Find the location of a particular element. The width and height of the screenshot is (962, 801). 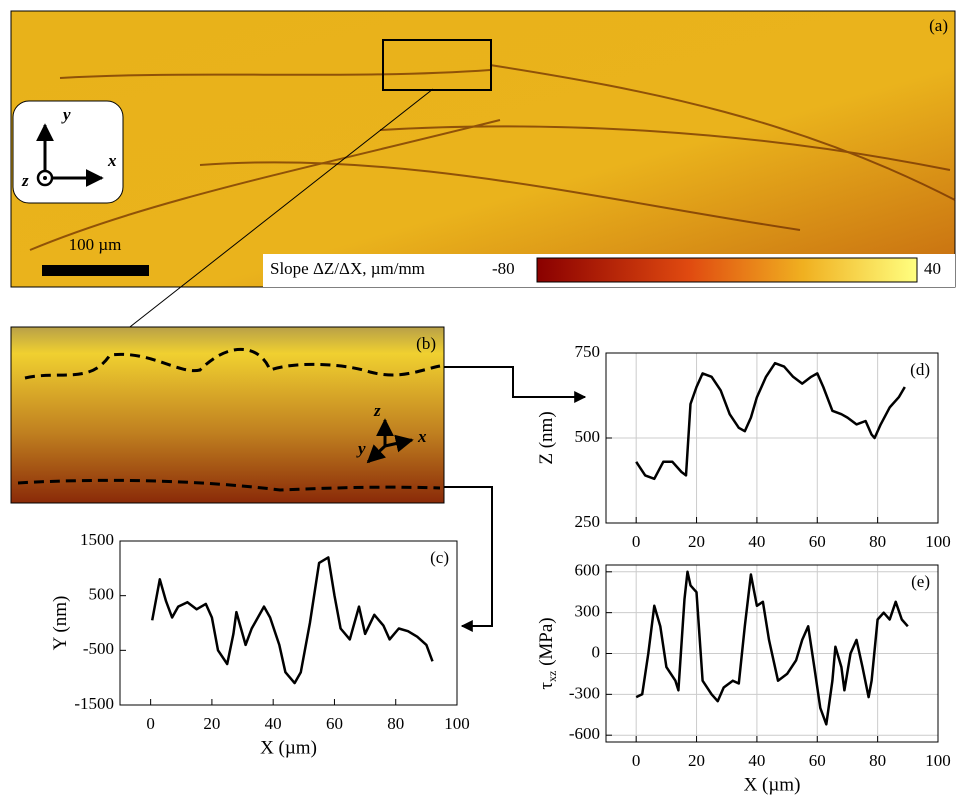

panel-label: (c) is located at coordinates (439, 557).